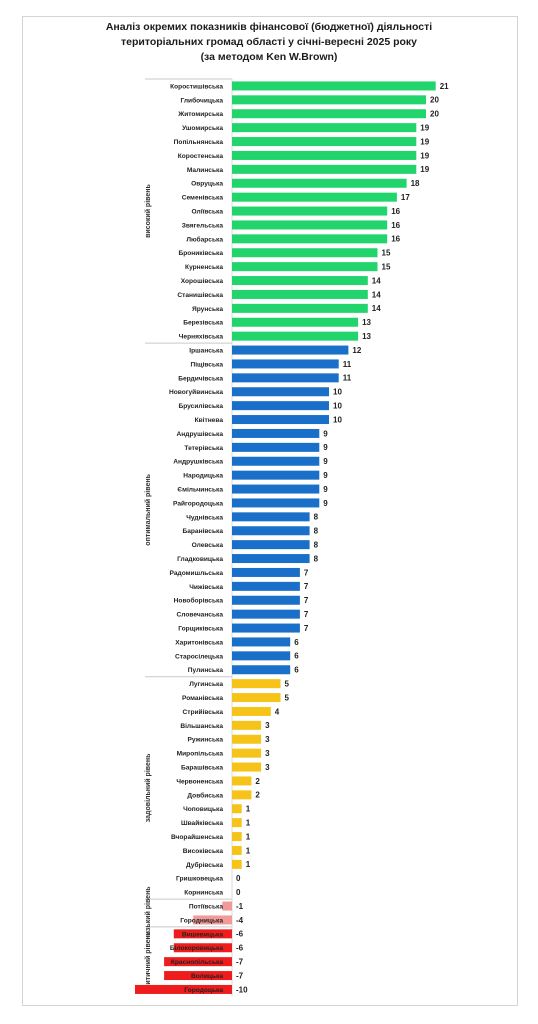  Describe the element at coordinates (337, 419) in the screenshot. I see `data-label: 10` at that location.